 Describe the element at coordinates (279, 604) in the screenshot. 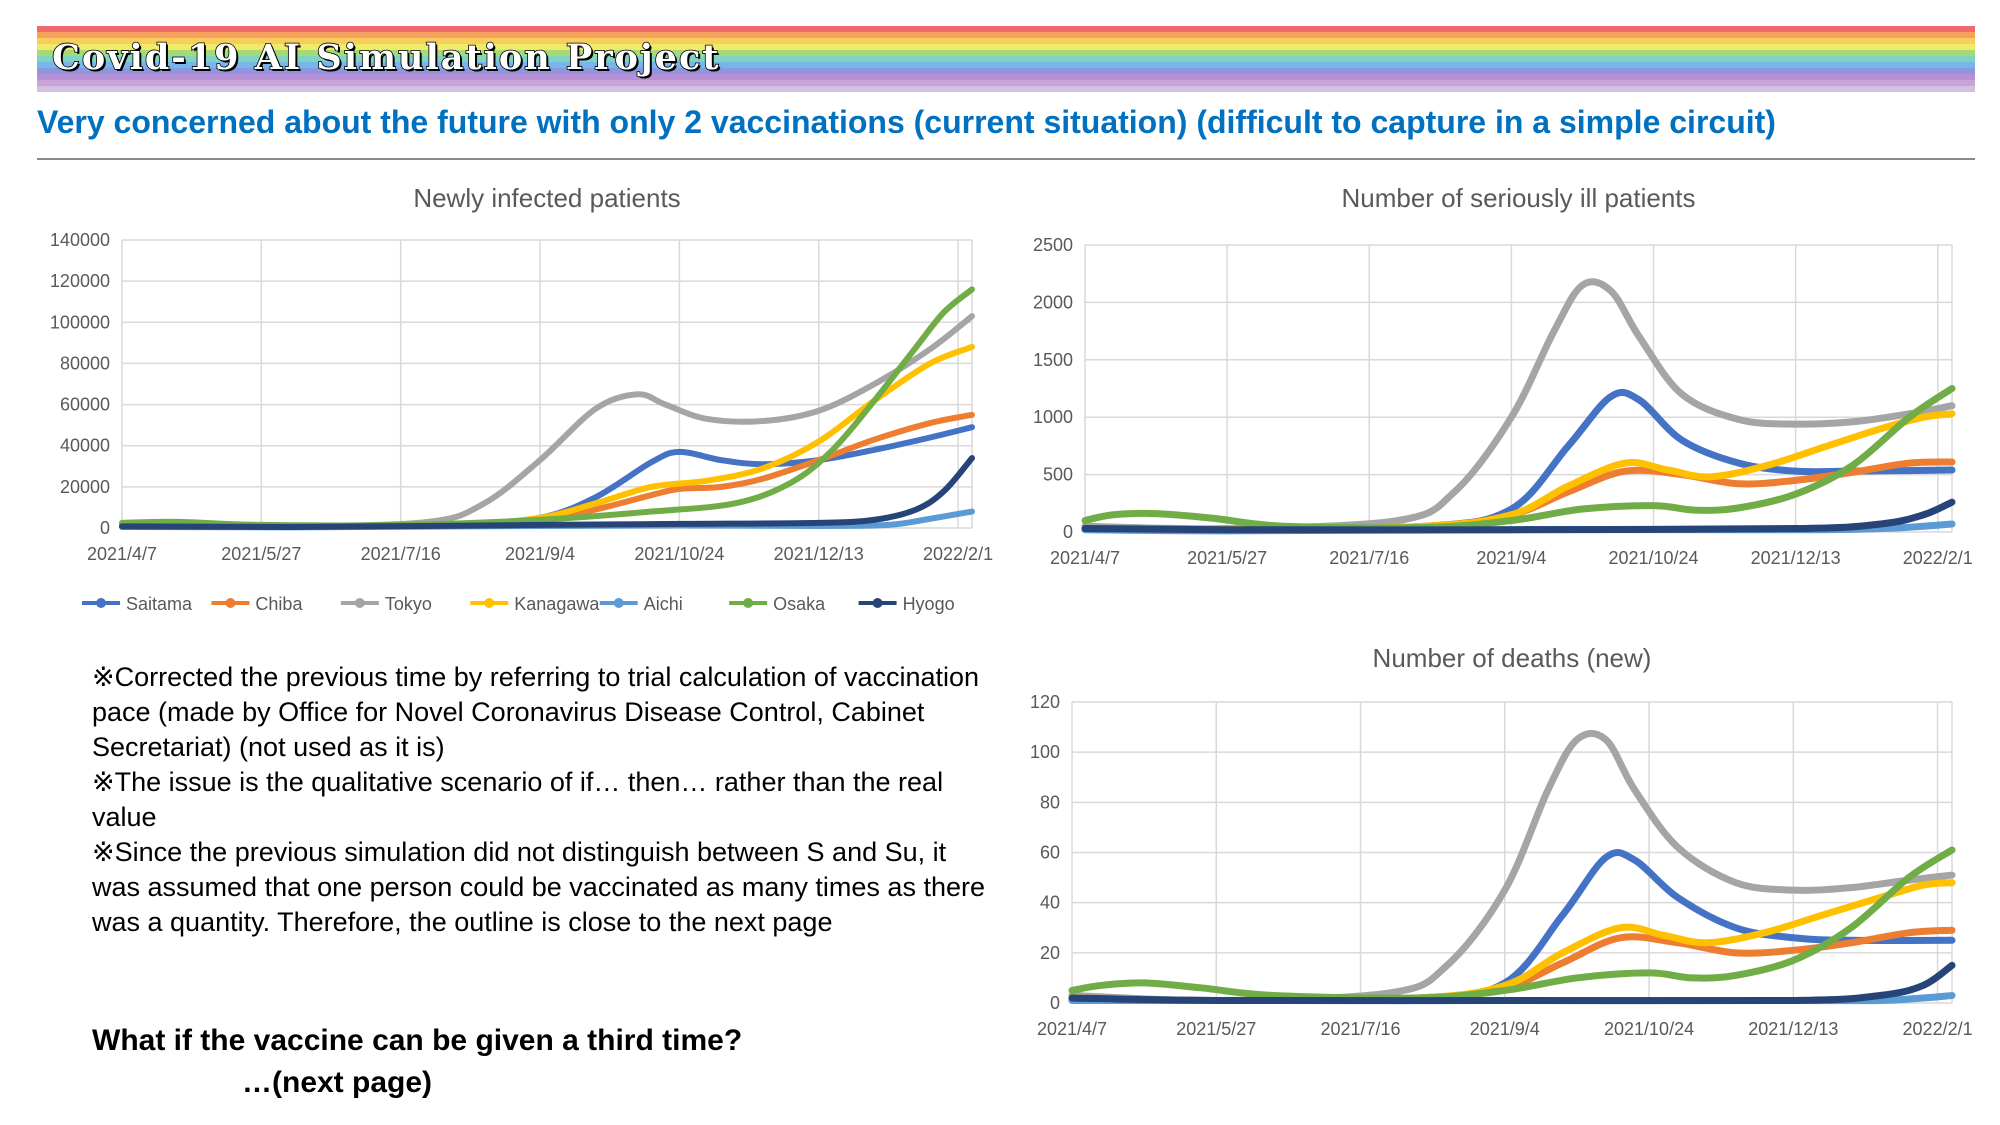

I see `legend-entry: Chiba` at that location.